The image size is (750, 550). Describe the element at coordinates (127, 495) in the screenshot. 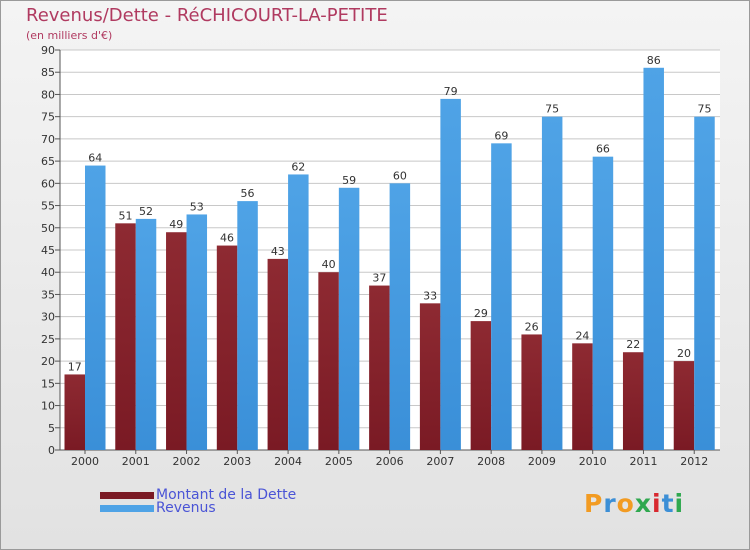

I see `legend-swatch-debt` at that location.